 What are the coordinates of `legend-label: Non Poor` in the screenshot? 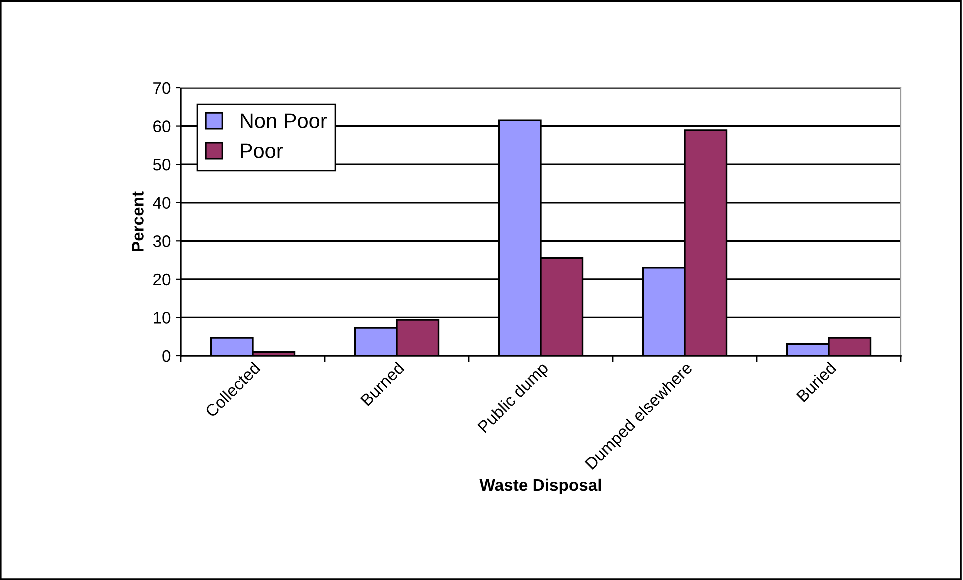 It's located at (284, 121).